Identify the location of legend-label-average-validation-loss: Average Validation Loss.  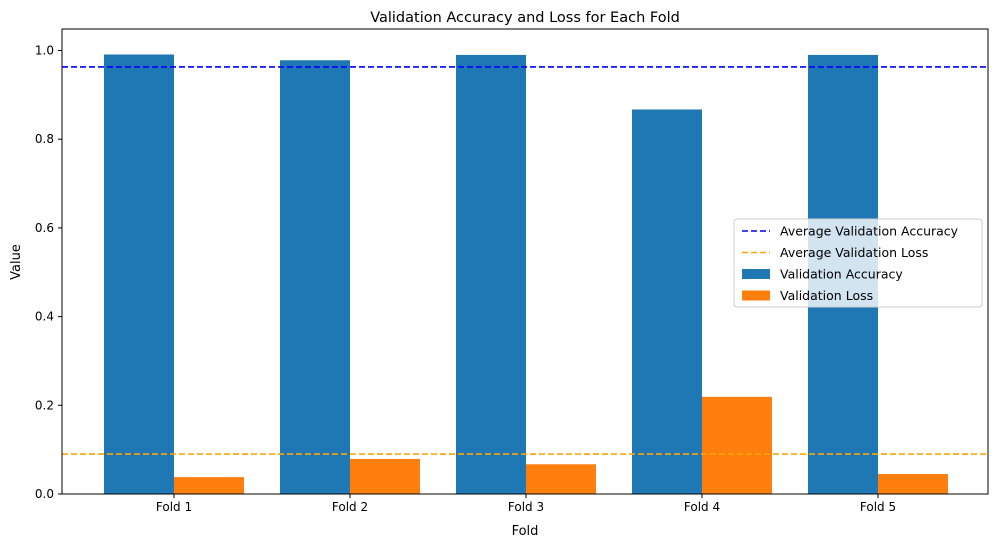
(854, 252).